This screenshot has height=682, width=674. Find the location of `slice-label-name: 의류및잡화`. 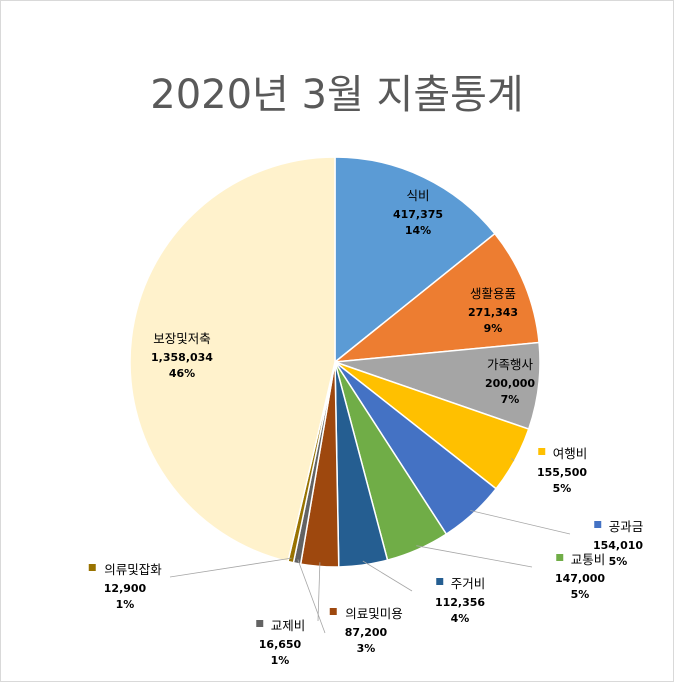

slice-label-name: 의류및잡화 is located at coordinates (133, 569).